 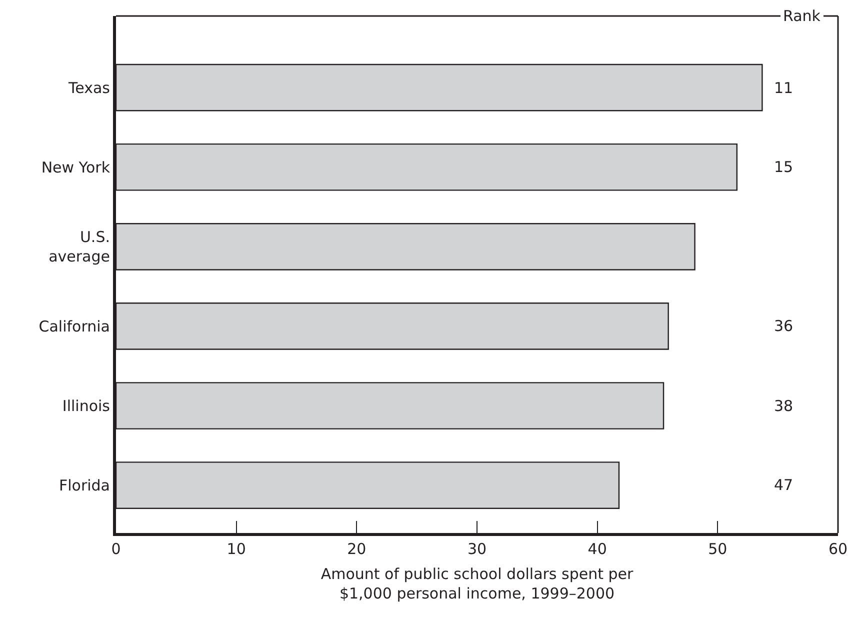 I want to click on annotation: 38, so click(x=784, y=406).